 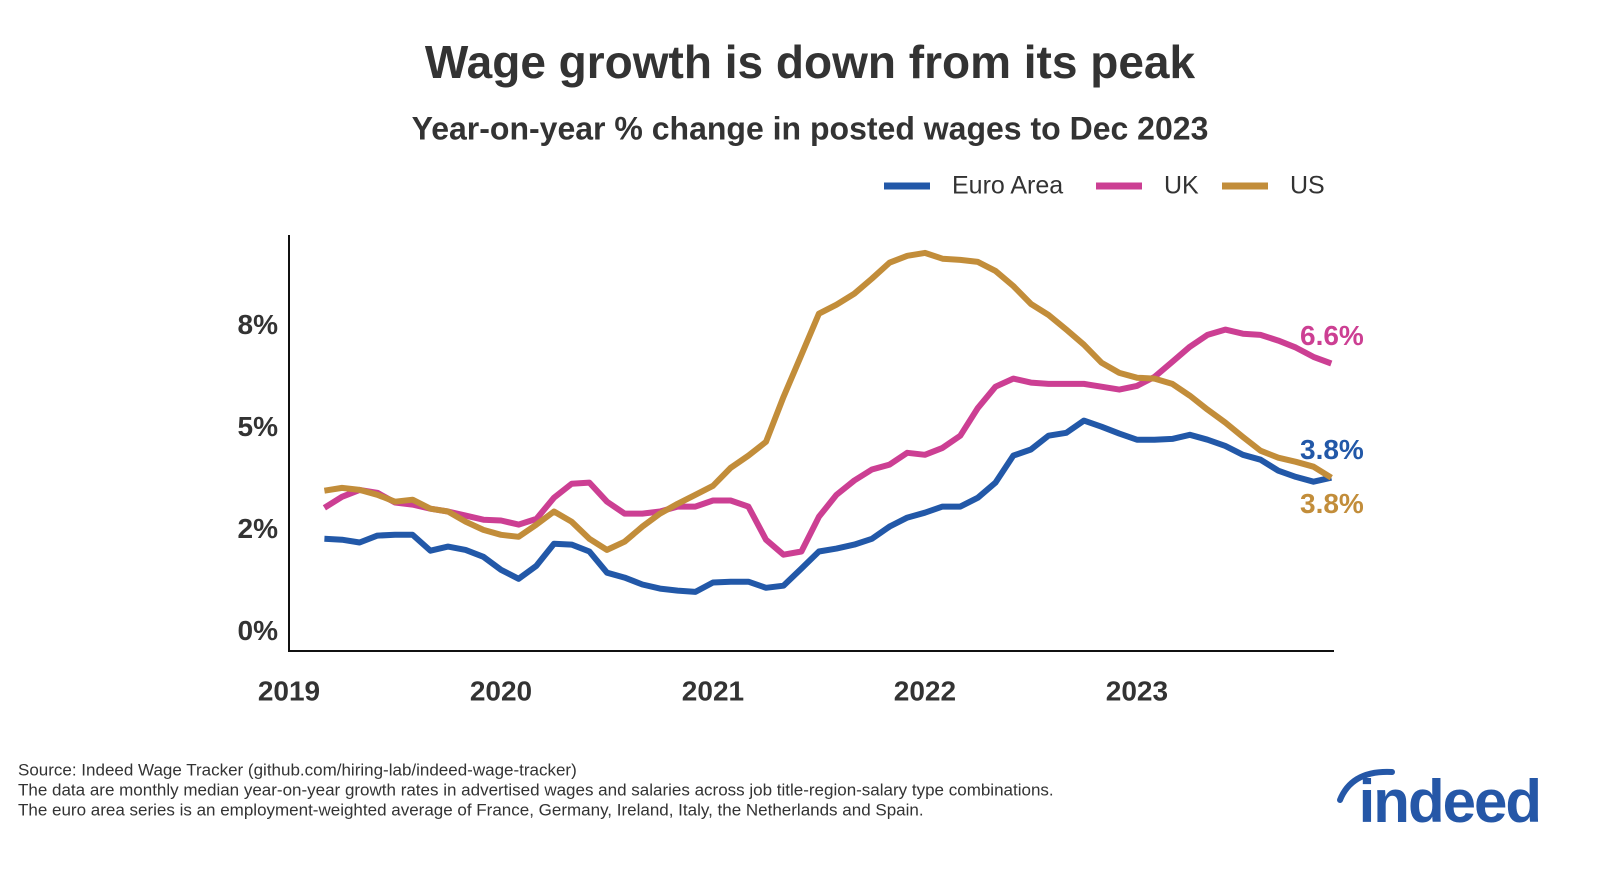 What do you see at coordinates (1007, 186) in the screenshot?
I see `legend-label: Euro Area` at bounding box center [1007, 186].